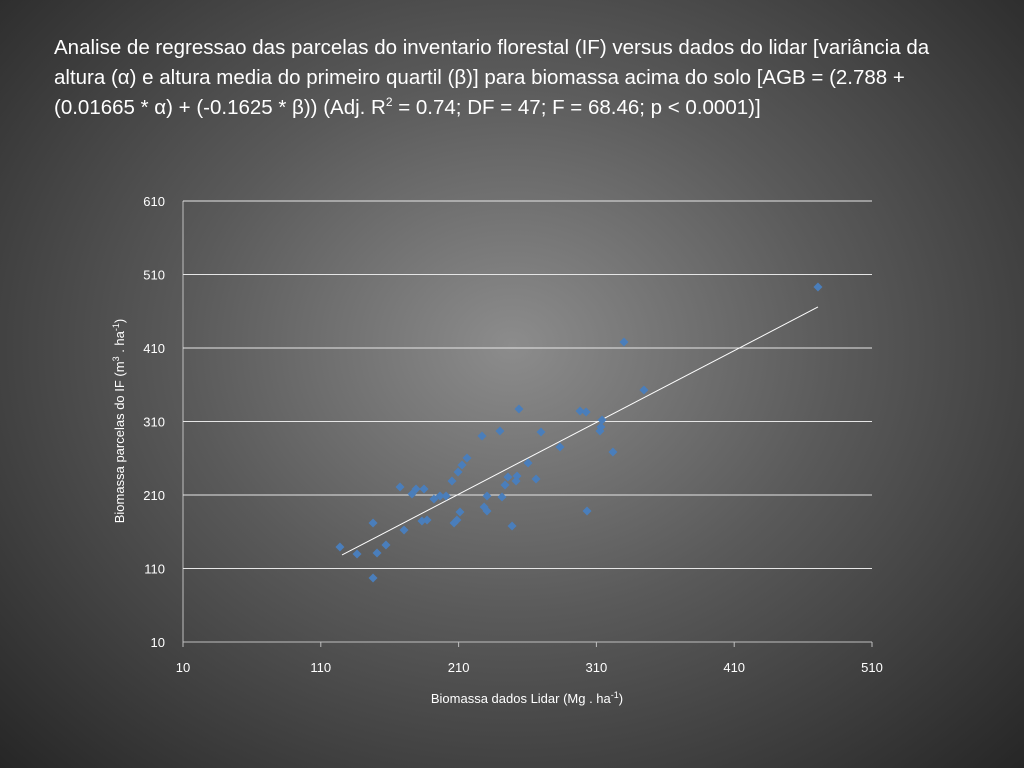 This screenshot has height=768, width=1024. What do you see at coordinates (154, 422) in the screenshot?
I see `y-tick-label: 310` at bounding box center [154, 422].